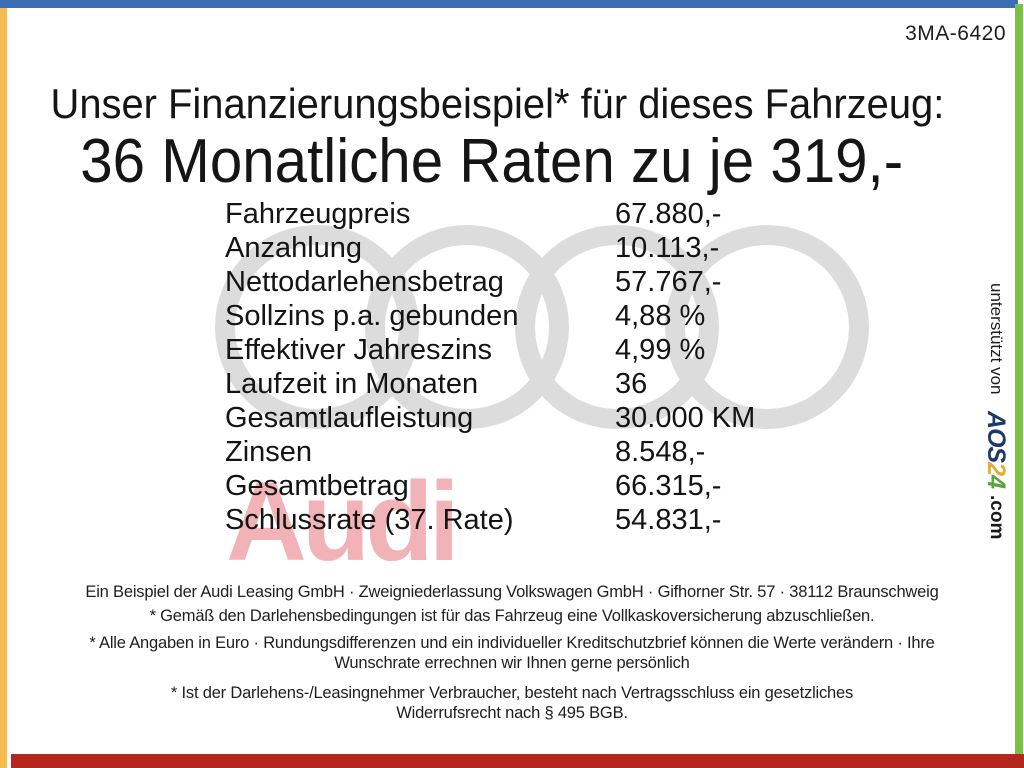 The width and height of the screenshot is (1024, 768). I want to click on right-border-stripe, so click(1019, 379).